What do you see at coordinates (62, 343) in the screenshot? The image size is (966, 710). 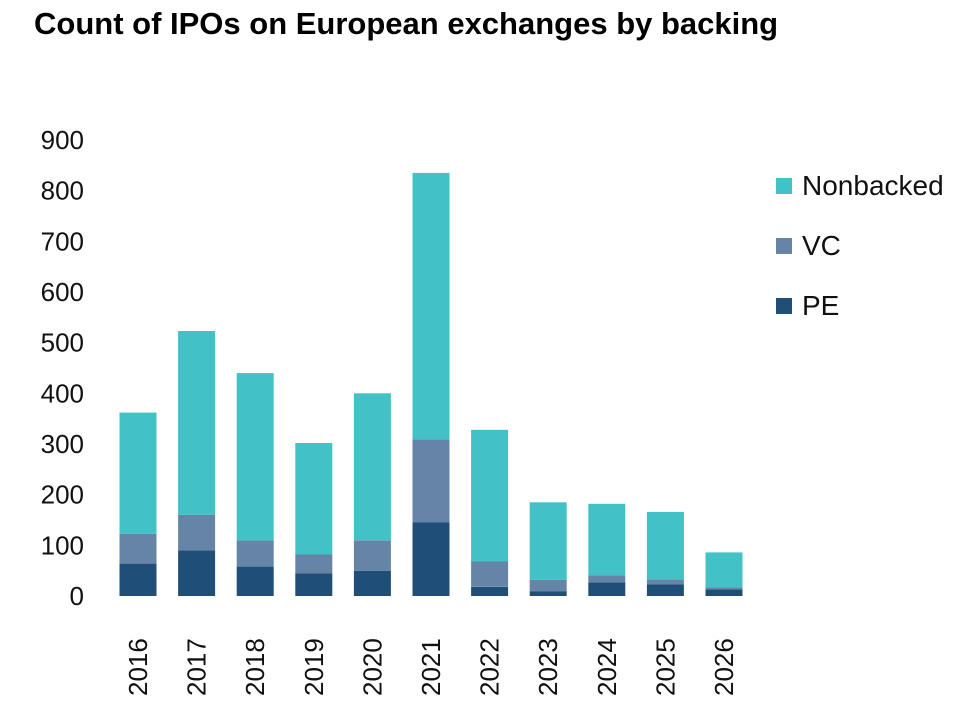 I see `y-tick-label: 500` at bounding box center [62, 343].